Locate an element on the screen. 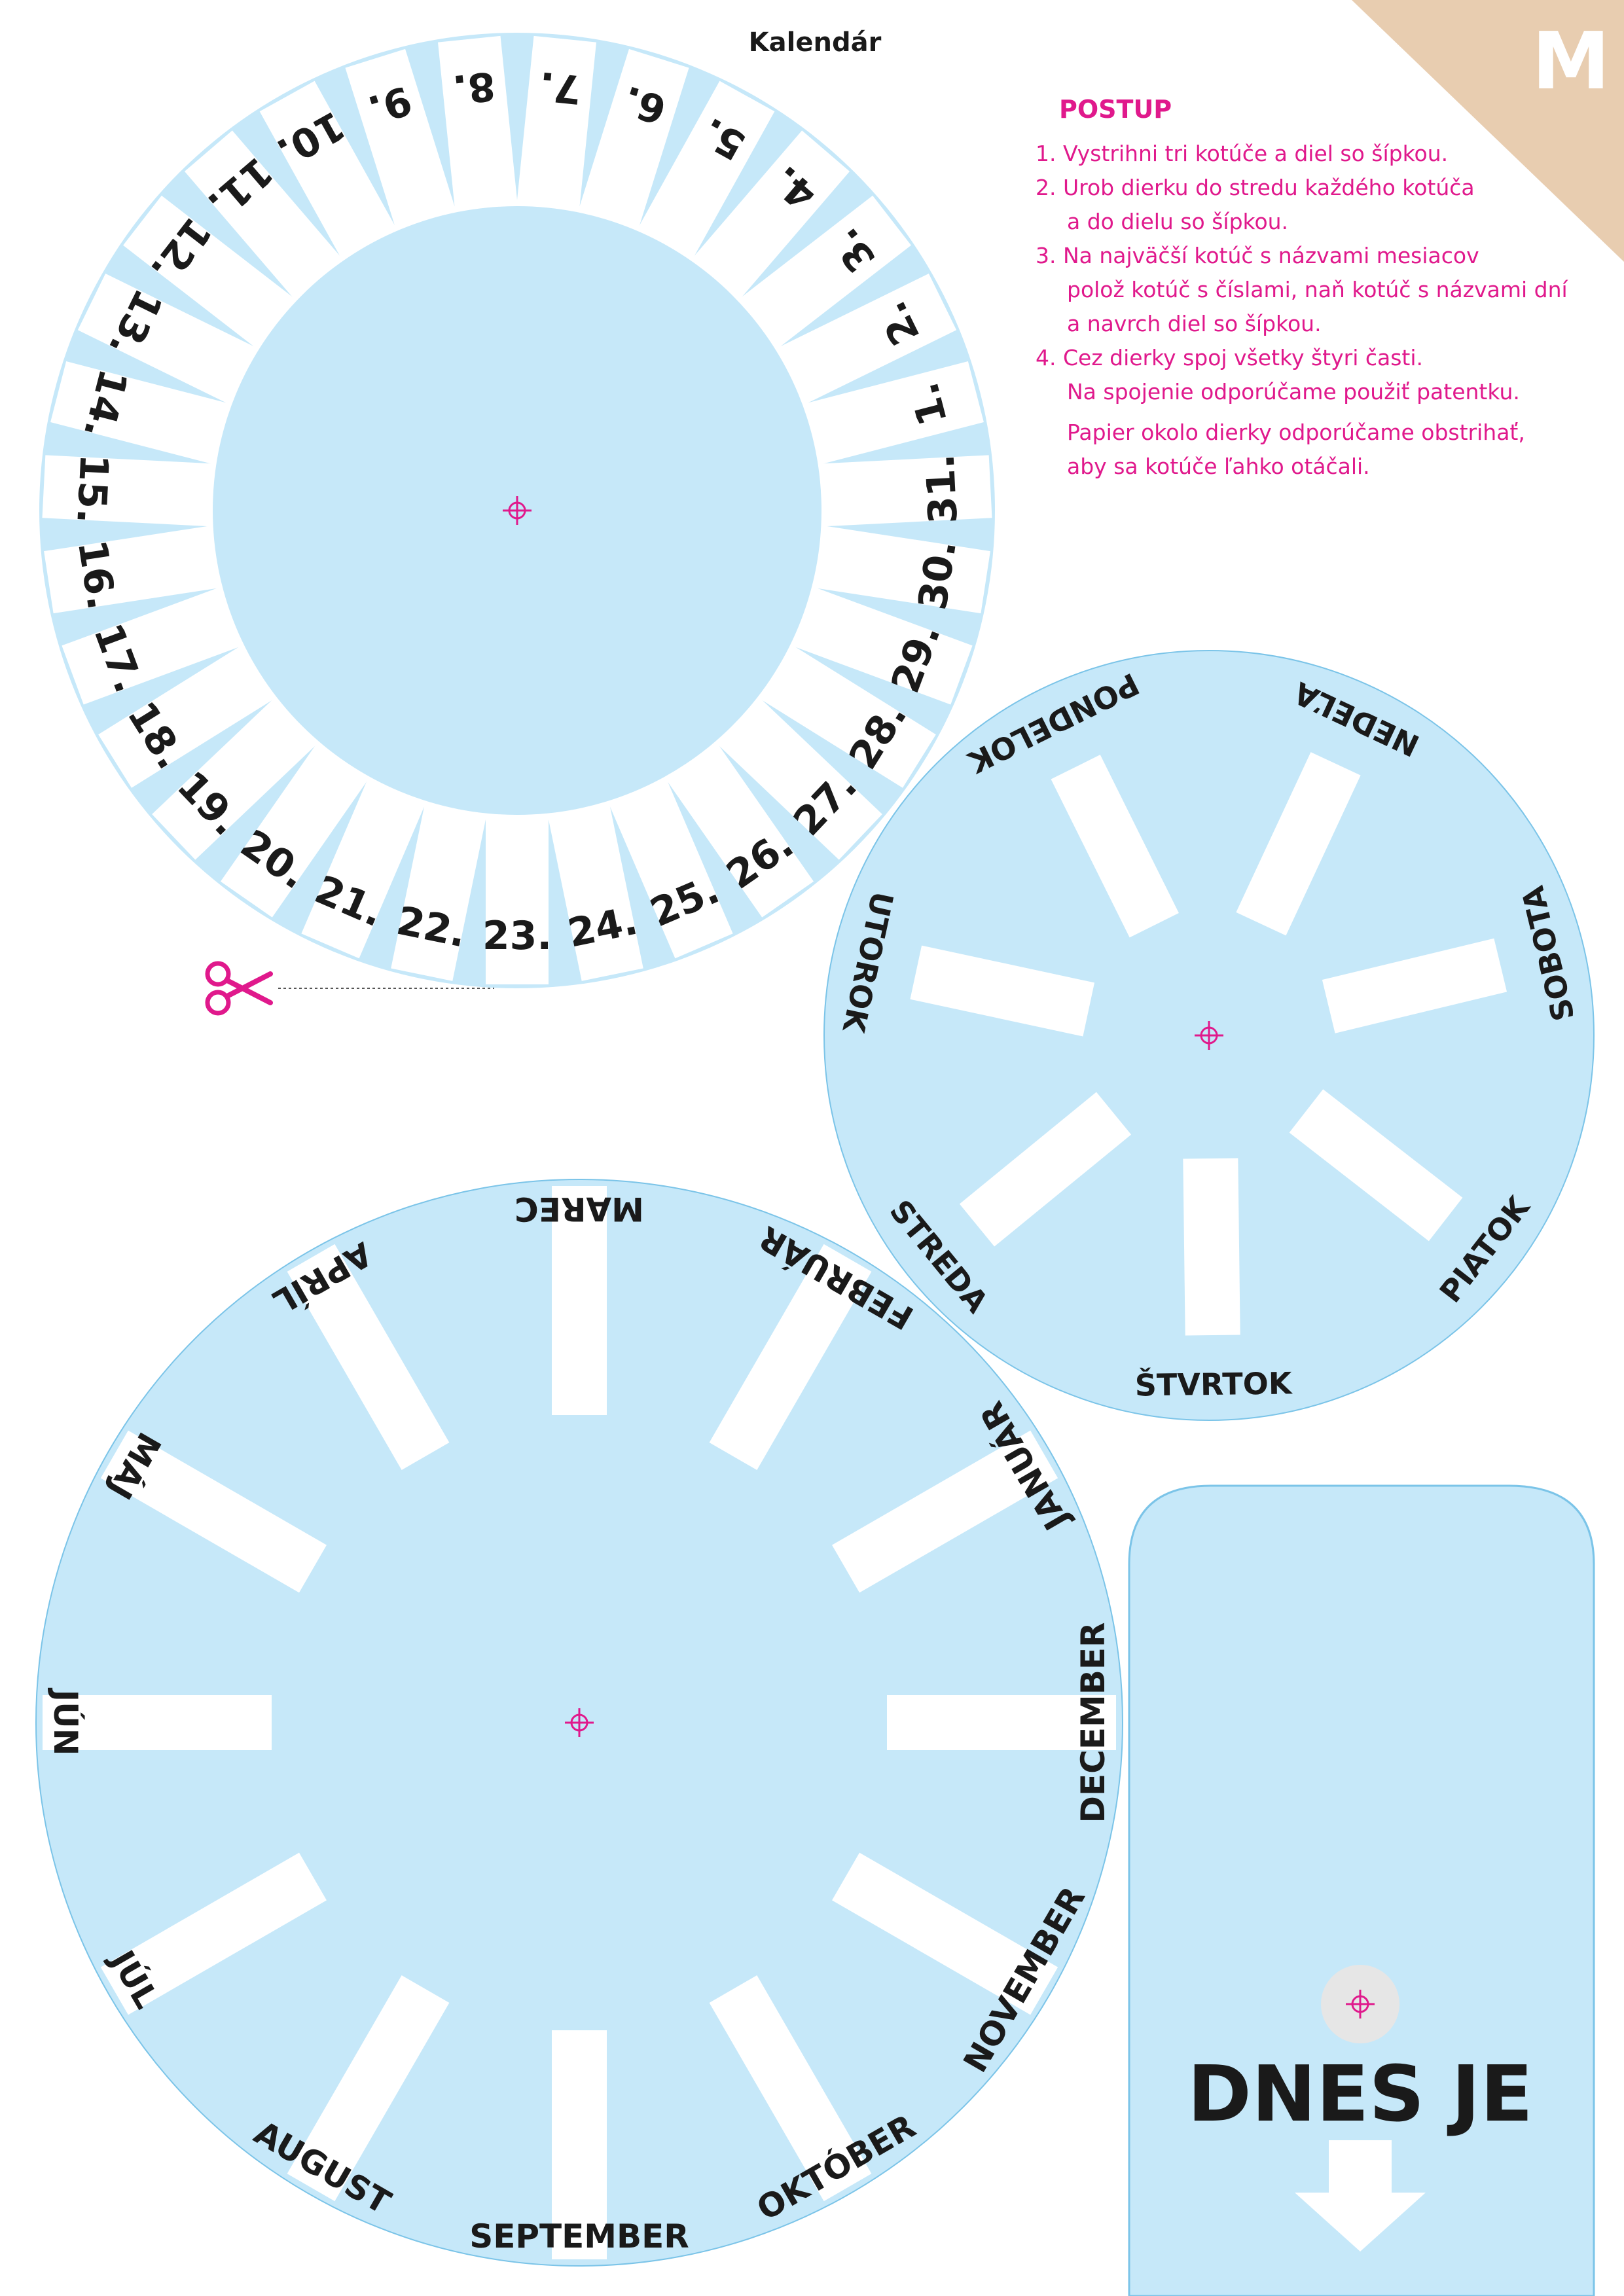 The width and height of the screenshot is (1624, 2296). day-number: 16. is located at coordinates (97, 575).